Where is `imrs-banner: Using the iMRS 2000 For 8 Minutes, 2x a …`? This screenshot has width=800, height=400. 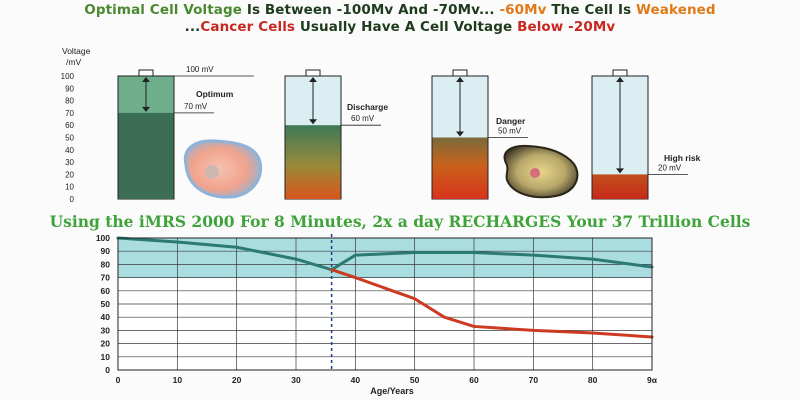
imrs-banner: Using the iMRS 2000 For 8 Minutes, 2x a … is located at coordinates (400, 221).